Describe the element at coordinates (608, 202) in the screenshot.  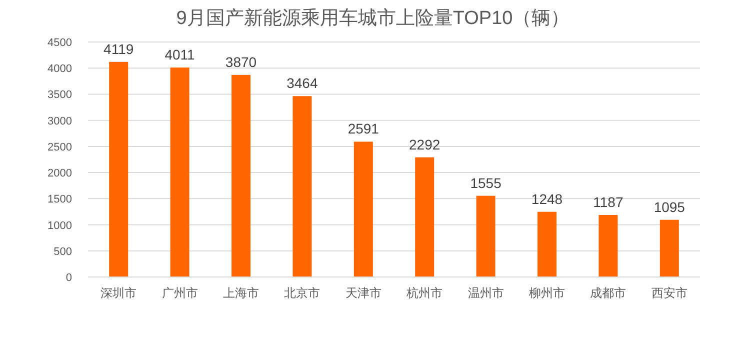
I see `data-label: 1187` at that location.